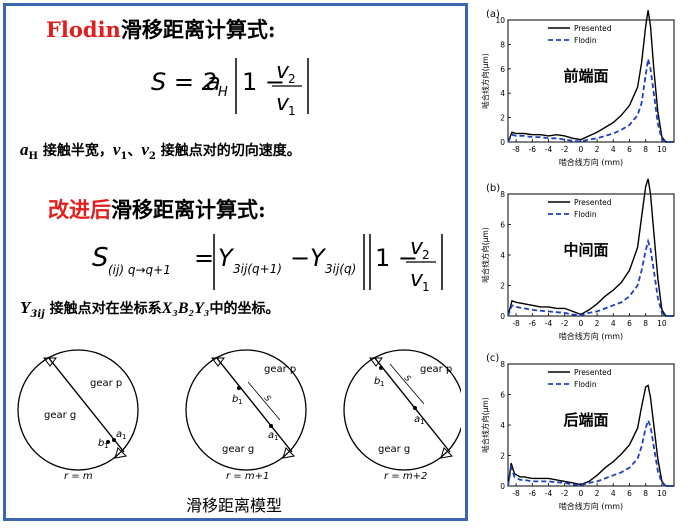 The width and height of the screenshot is (688, 530). I want to click on model-2-gear-p: gear p, so click(280, 369).